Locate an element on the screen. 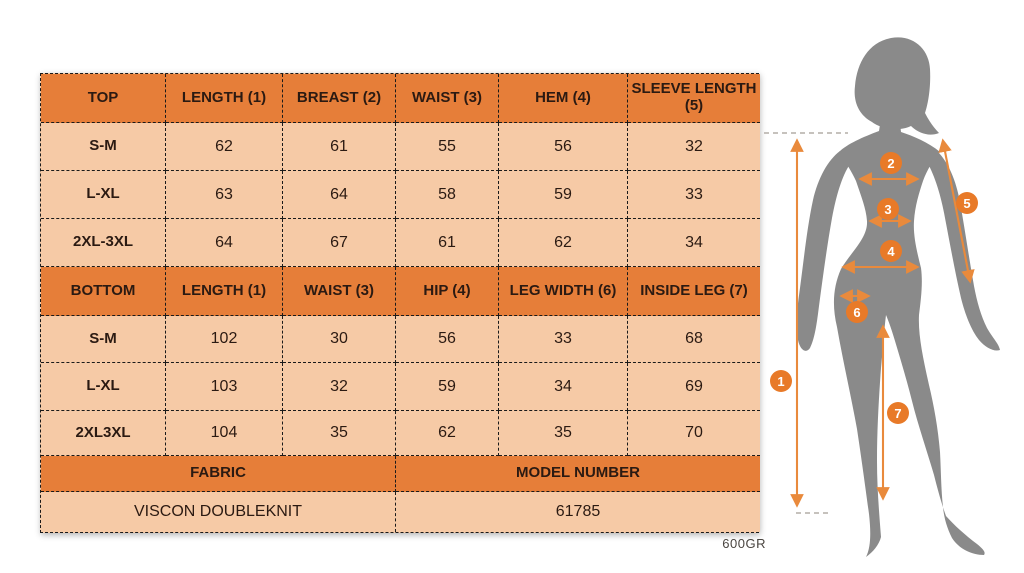  badge-4-number: 4 is located at coordinates (891, 251).